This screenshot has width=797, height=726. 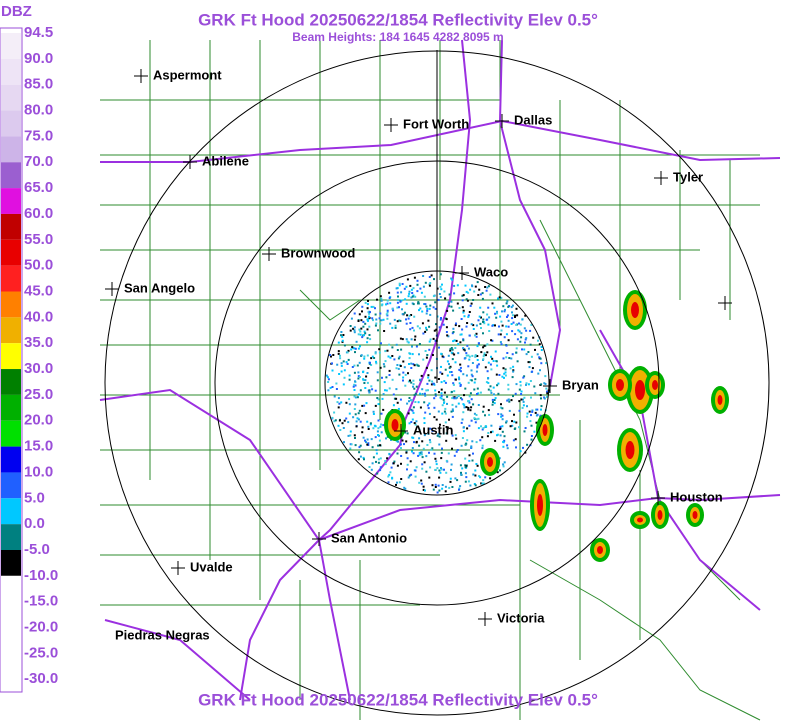 What do you see at coordinates (38, 161) in the screenshot?
I see `legend-label: 70.0` at bounding box center [38, 161].